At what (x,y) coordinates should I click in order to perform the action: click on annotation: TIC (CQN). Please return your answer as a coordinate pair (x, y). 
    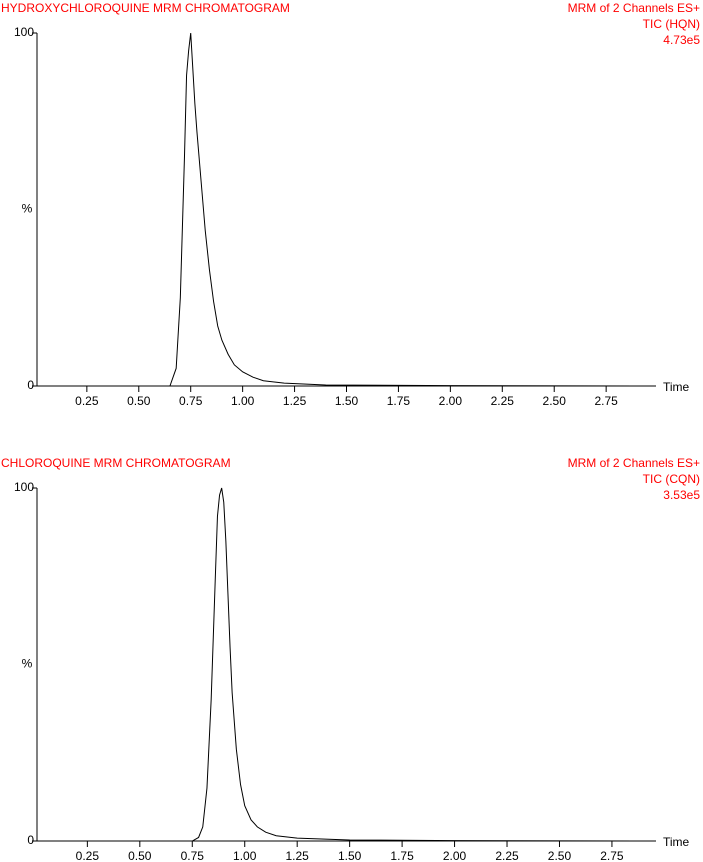
    Looking at the image, I should click on (671, 479).